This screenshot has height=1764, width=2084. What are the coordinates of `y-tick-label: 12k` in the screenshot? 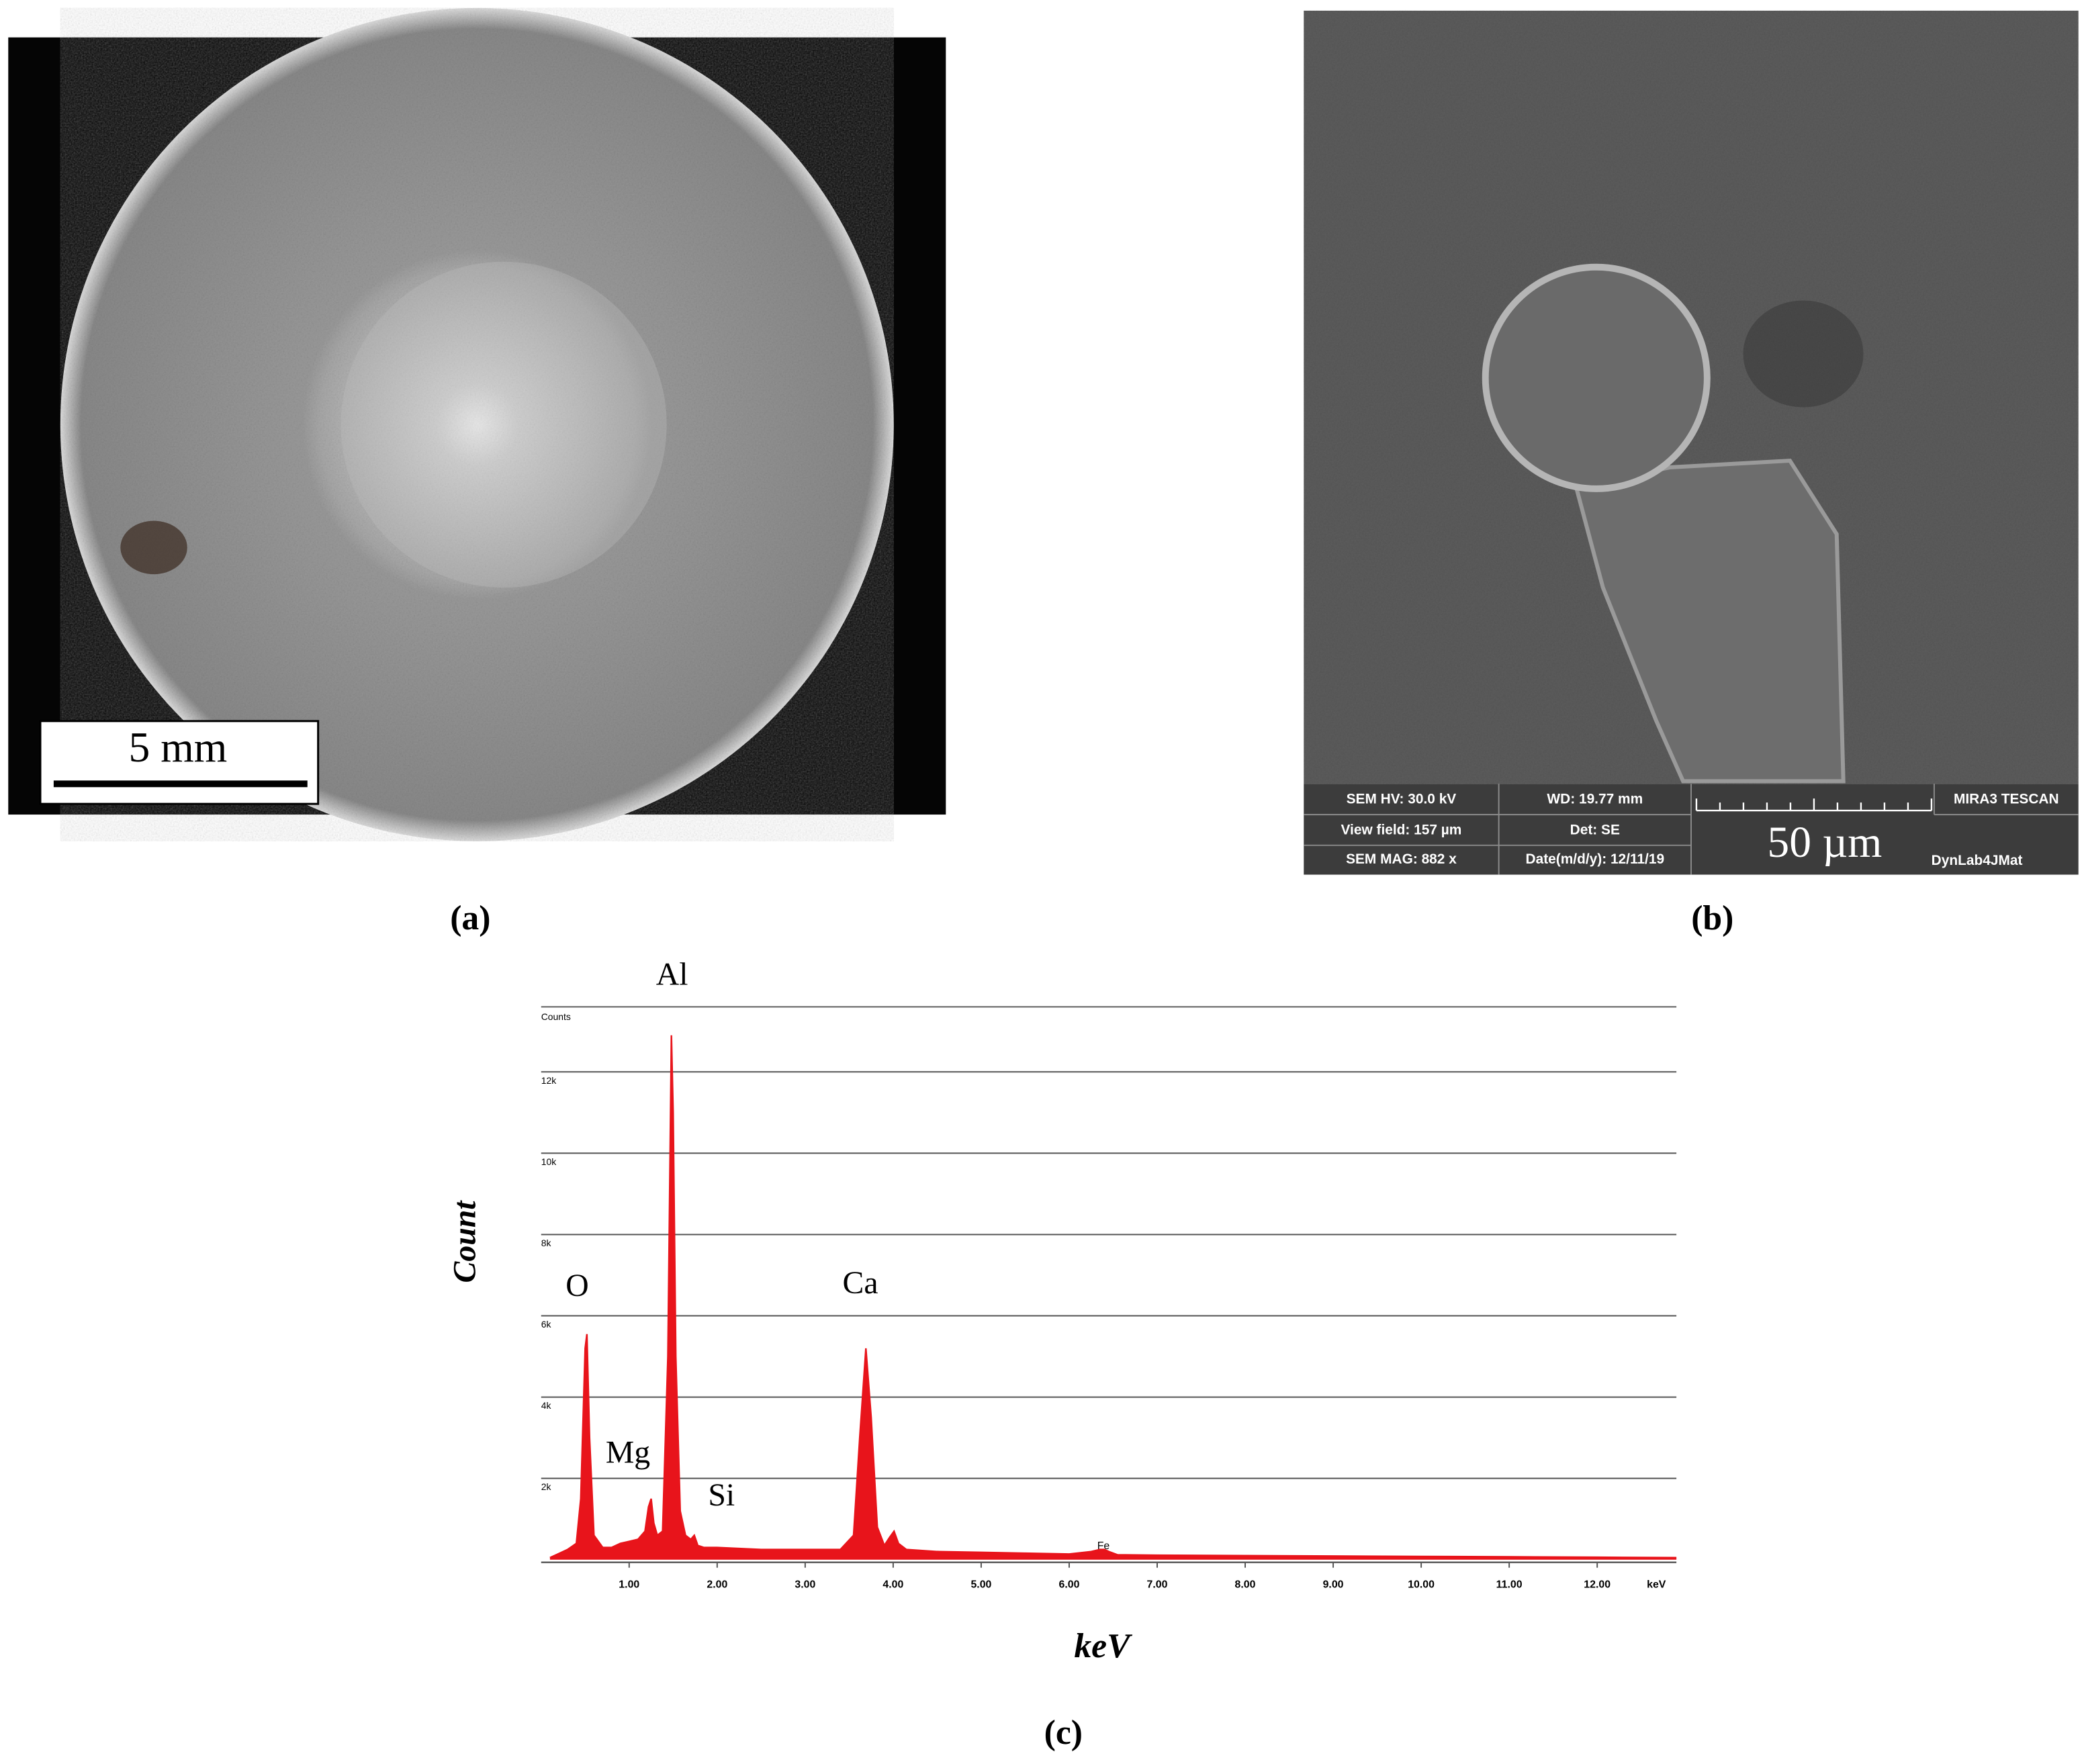 It's located at (548, 1080).